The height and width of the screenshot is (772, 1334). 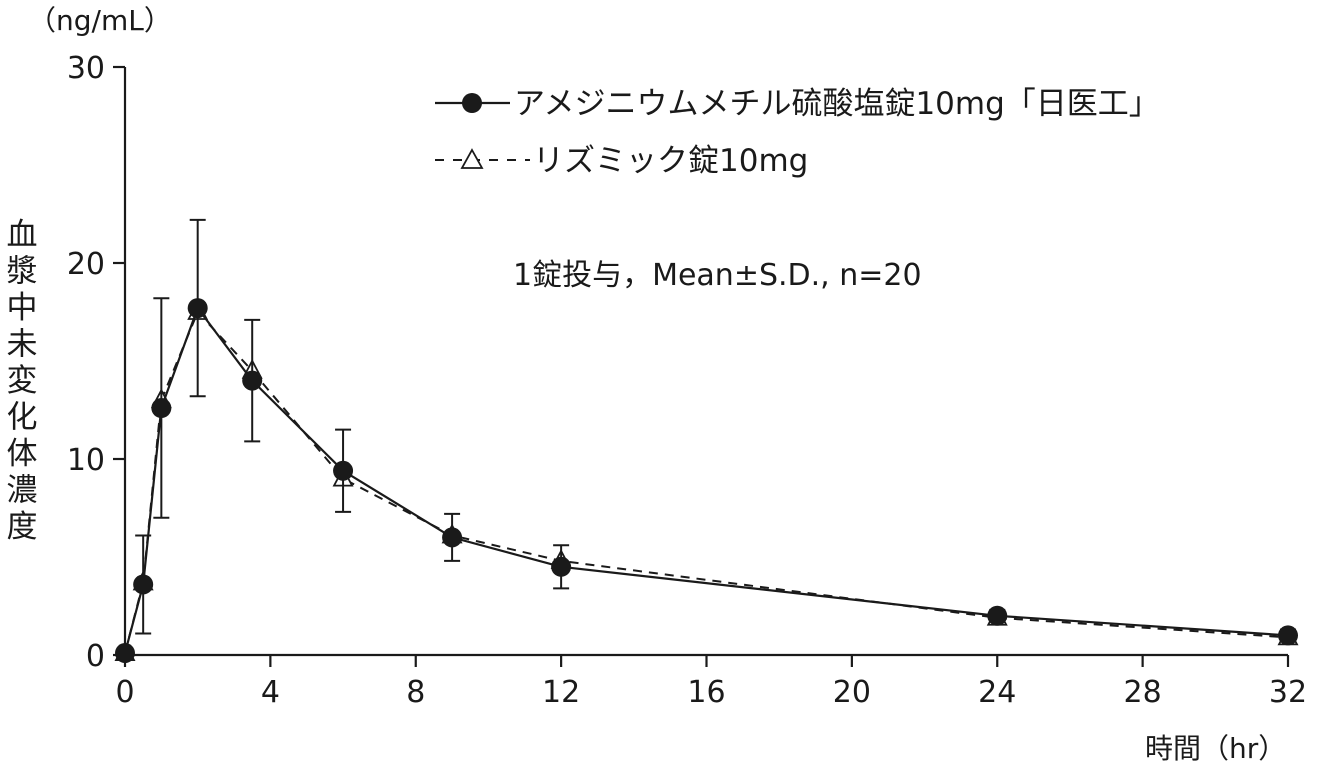 I want to click on x-axis-ticks: 0 4 8 12 16 20 24 28 32, so click(x=711, y=682).